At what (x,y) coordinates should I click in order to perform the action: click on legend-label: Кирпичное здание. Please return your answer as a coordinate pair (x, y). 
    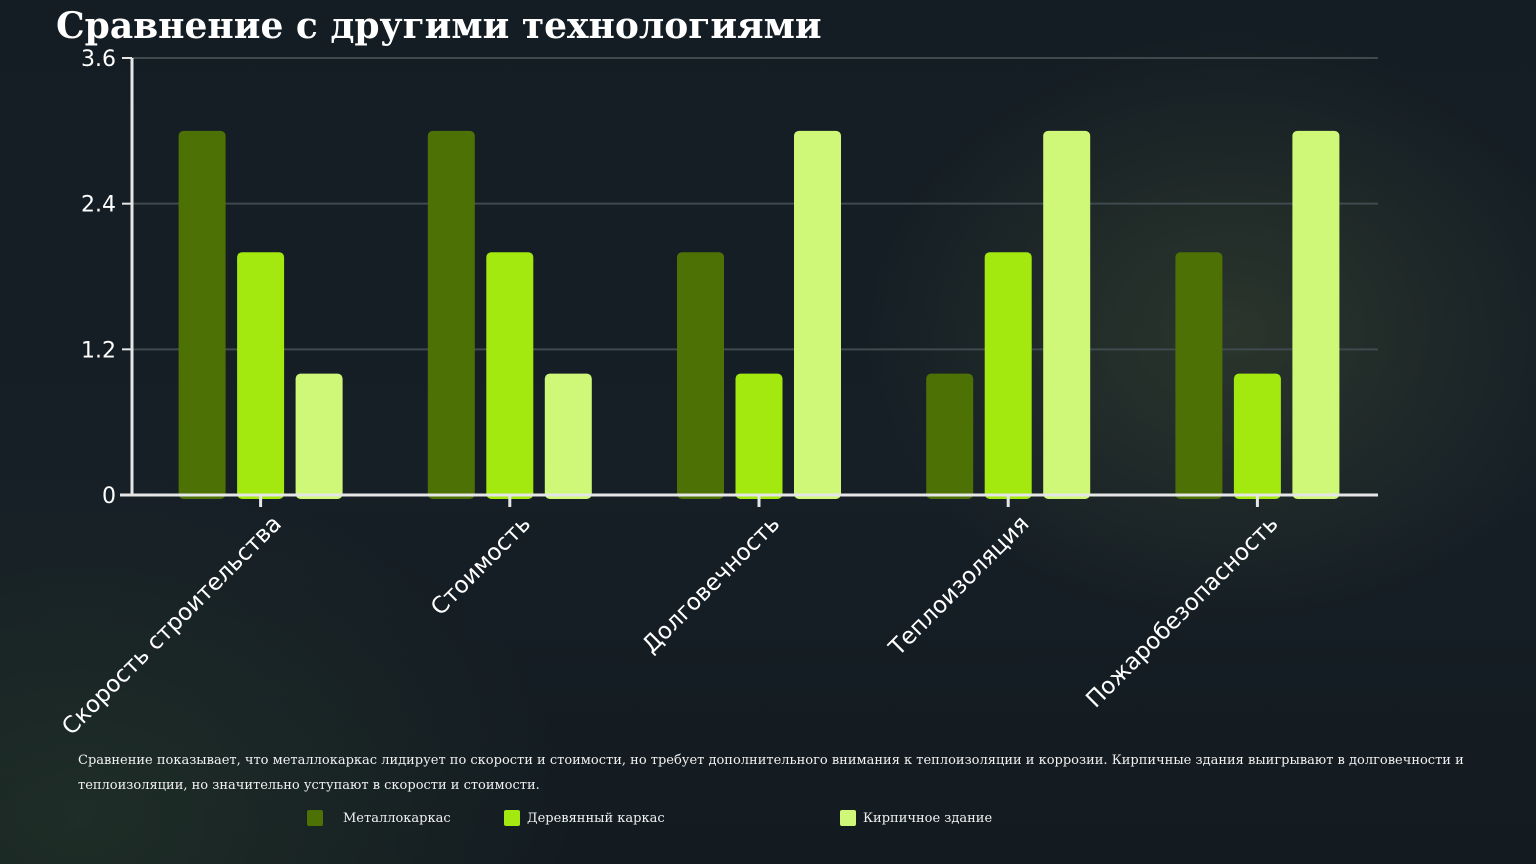
    Looking at the image, I should click on (928, 818).